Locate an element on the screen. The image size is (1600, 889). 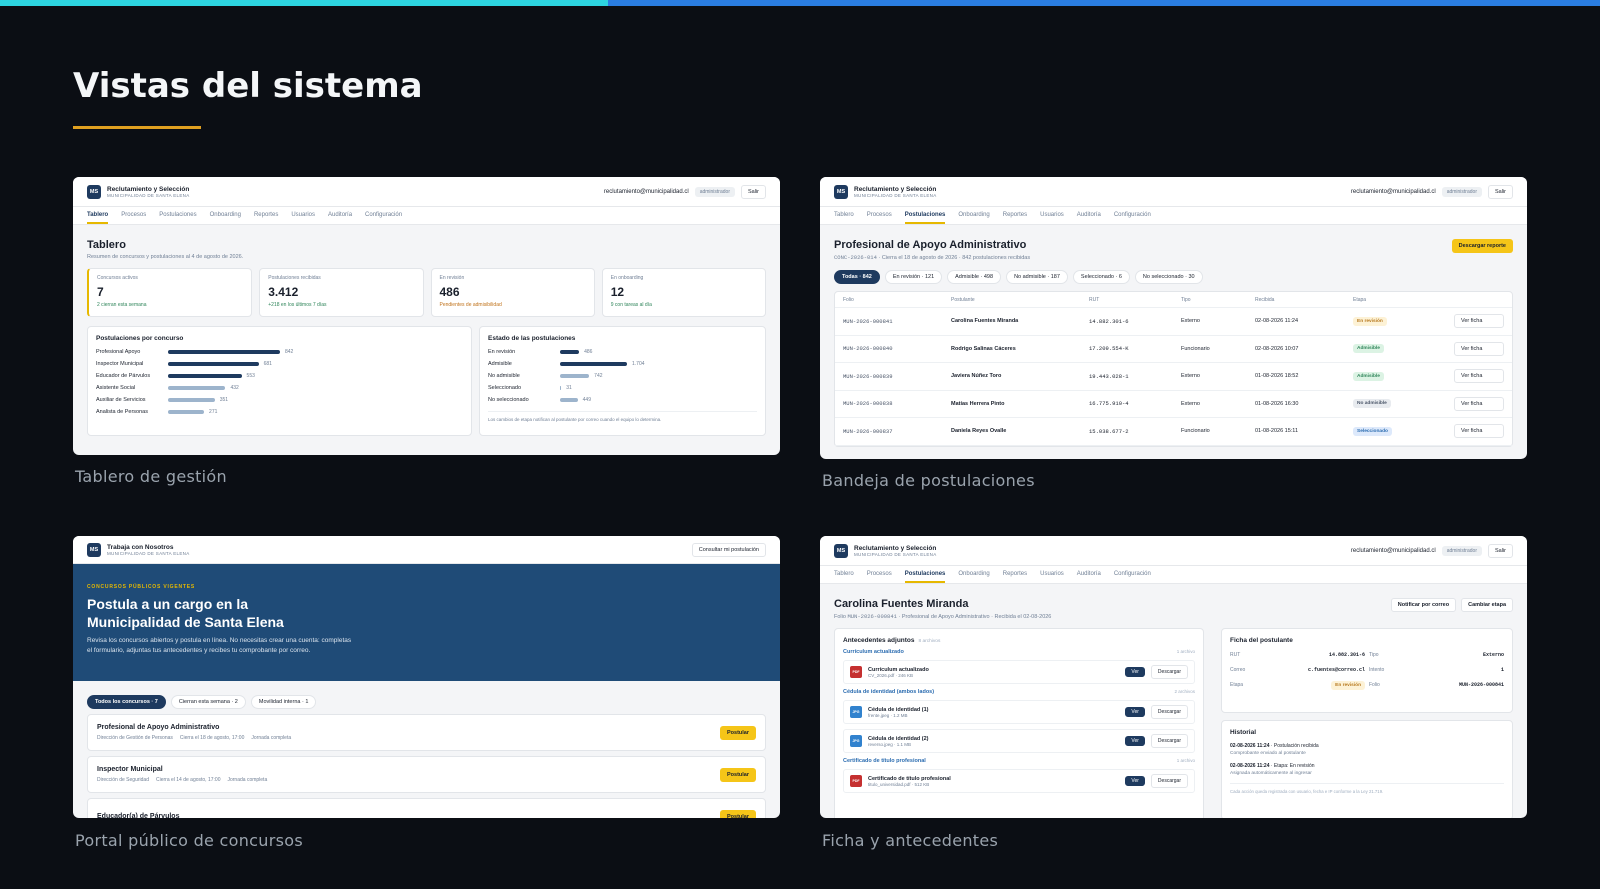
app-name: Reclutamiento y Selección is located at coordinates (895, 548).